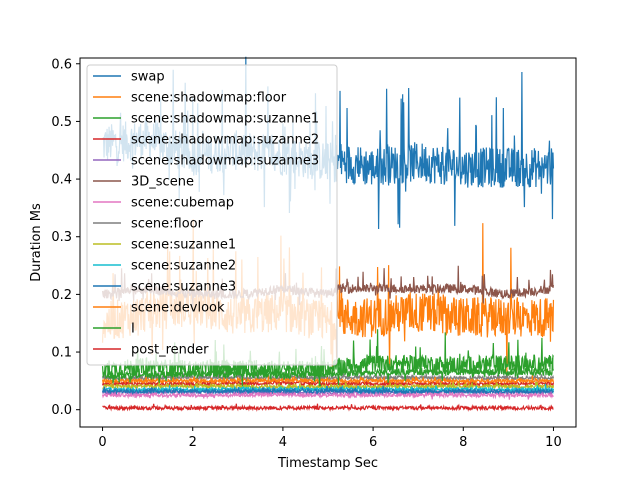 The width and height of the screenshot is (640, 480). What do you see at coordinates (61, 353) in the screenshot?
I see `y-tick-label: 0.1` at bounding box center [61, 353].